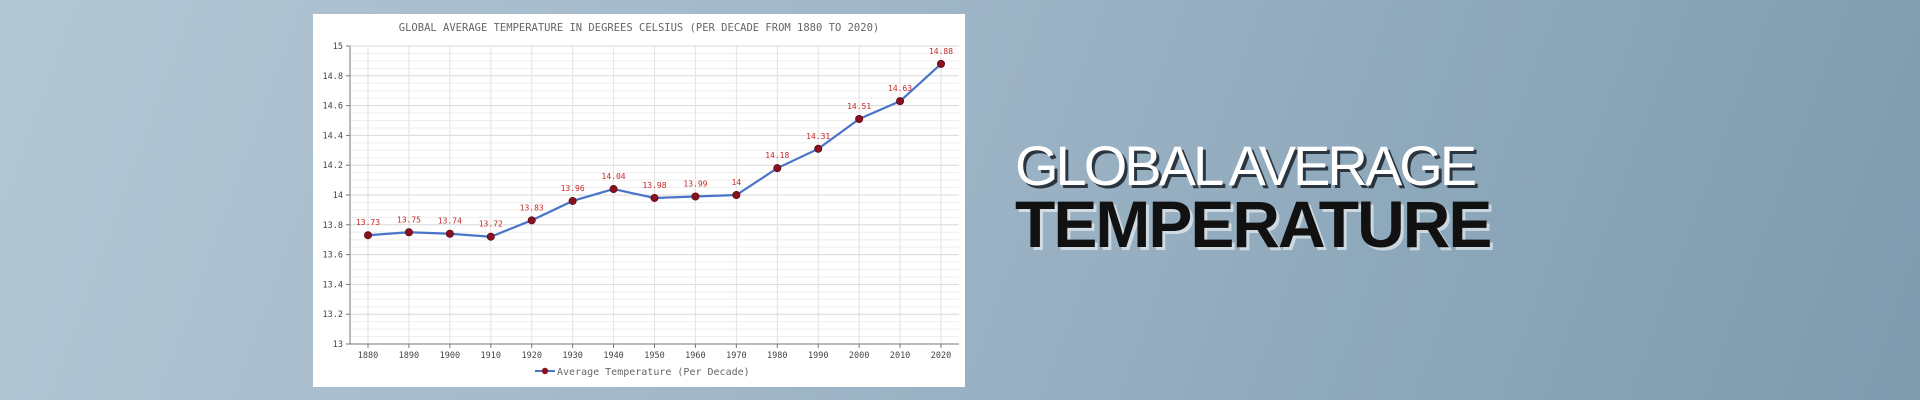  Describe the element at coordinates (409, 219) in the screenshot. I see `data-label: 13.75` at that location.